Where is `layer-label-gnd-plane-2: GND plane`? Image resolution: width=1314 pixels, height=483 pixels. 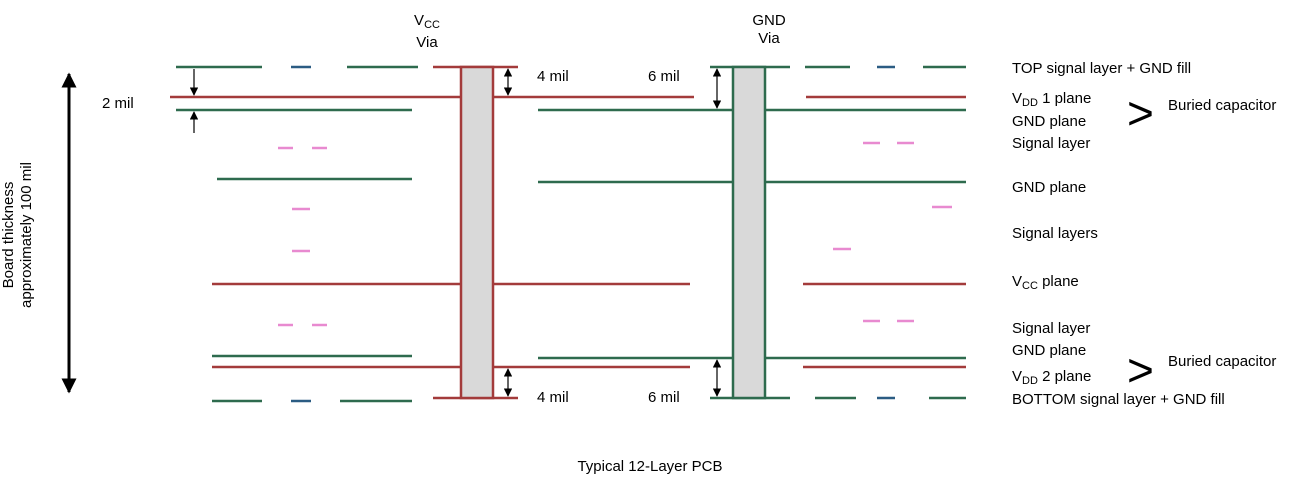
layer-label-gnd-plane-2: GND plane is located at coordinates (1049, 187).